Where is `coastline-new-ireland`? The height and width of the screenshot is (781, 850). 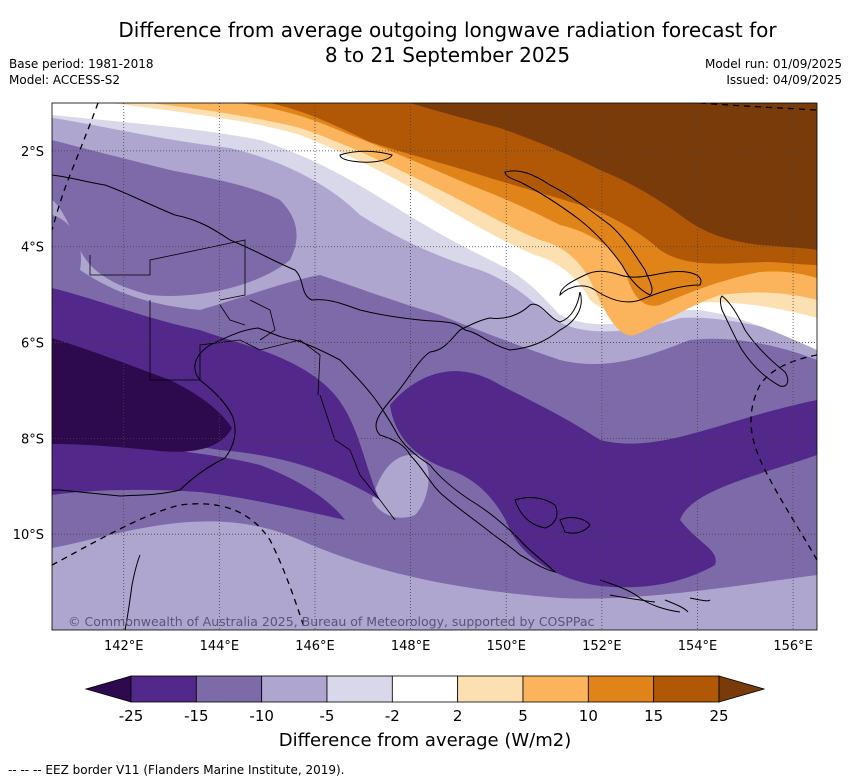 coastline-new-ireland is located at coordinates (578, 233).